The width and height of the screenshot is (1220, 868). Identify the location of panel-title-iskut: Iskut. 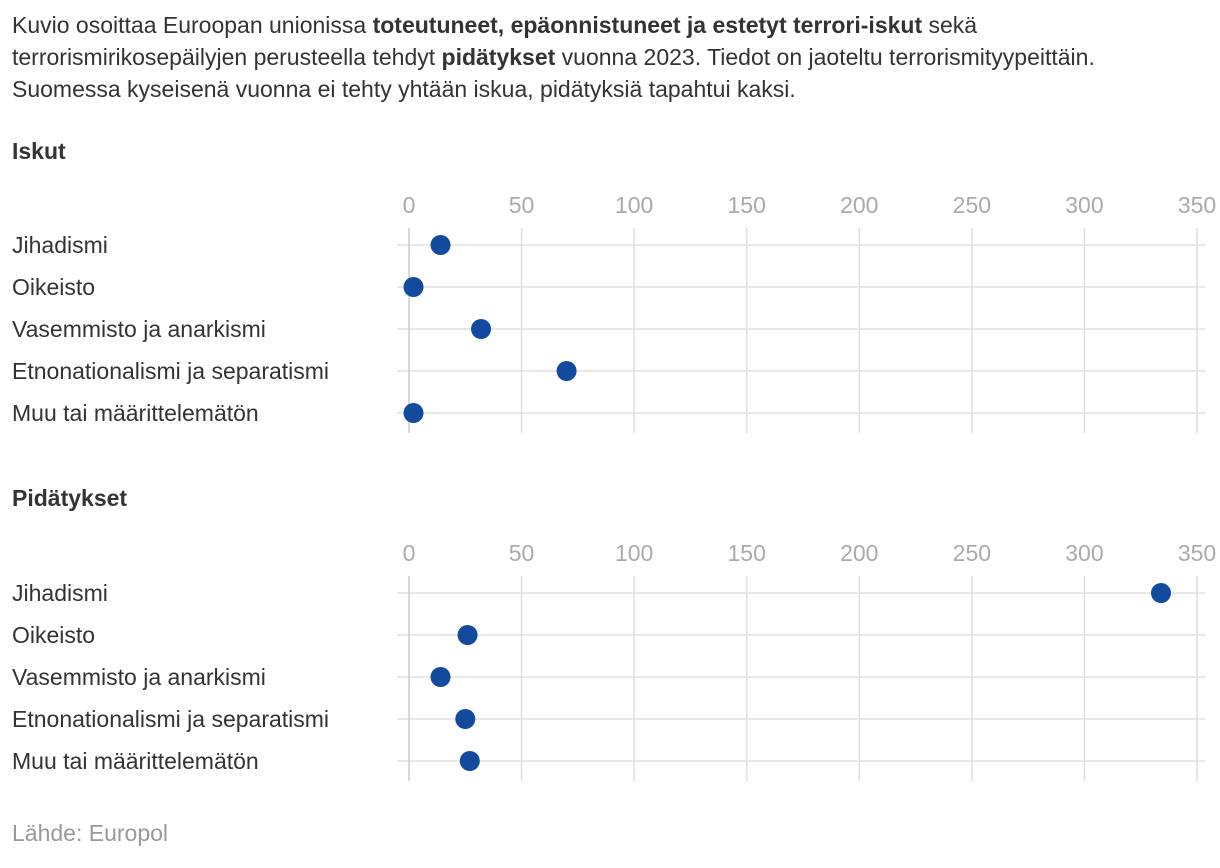
(39, 151).